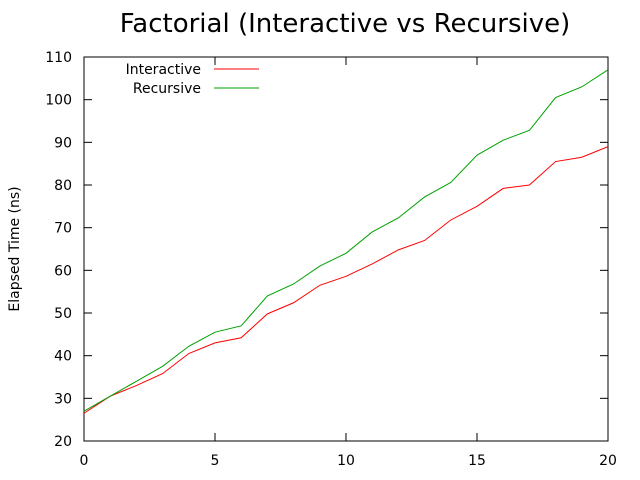 The height and width of the screenshot is (480, 640). What do you see at coordinates (167, 89) in the screenshot?
I see `legend-label-recursive: Recursive` at bounding box center [167, 89].